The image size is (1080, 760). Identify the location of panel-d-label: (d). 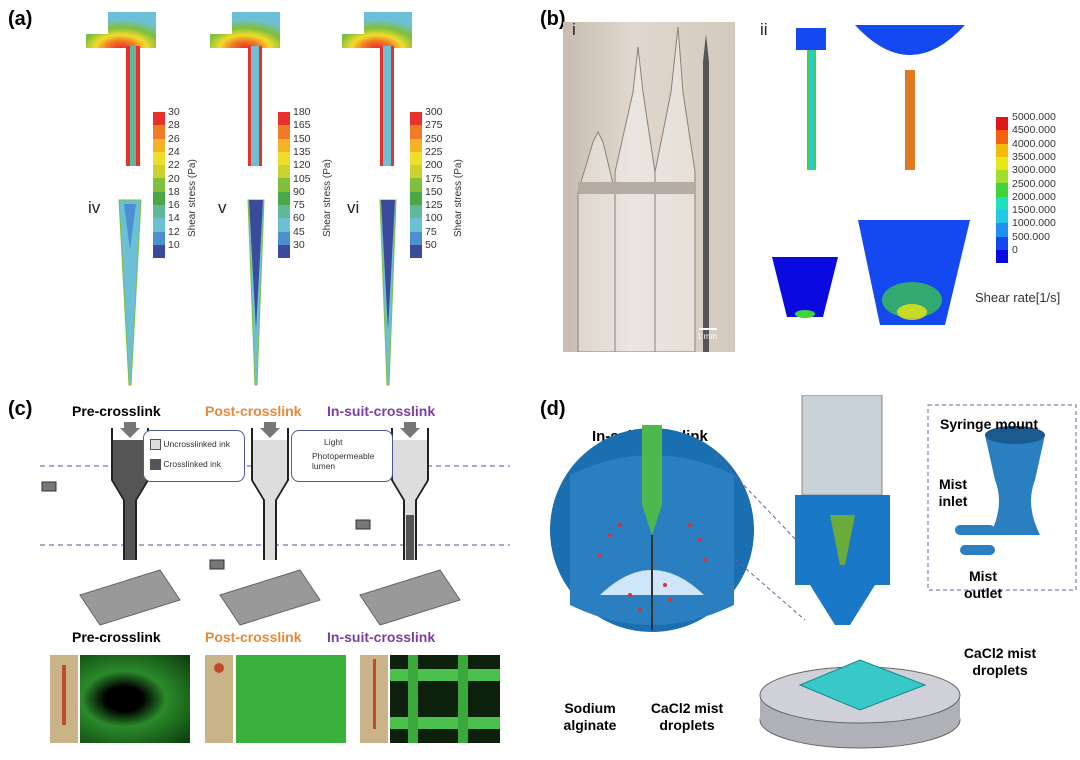
(553, 409).